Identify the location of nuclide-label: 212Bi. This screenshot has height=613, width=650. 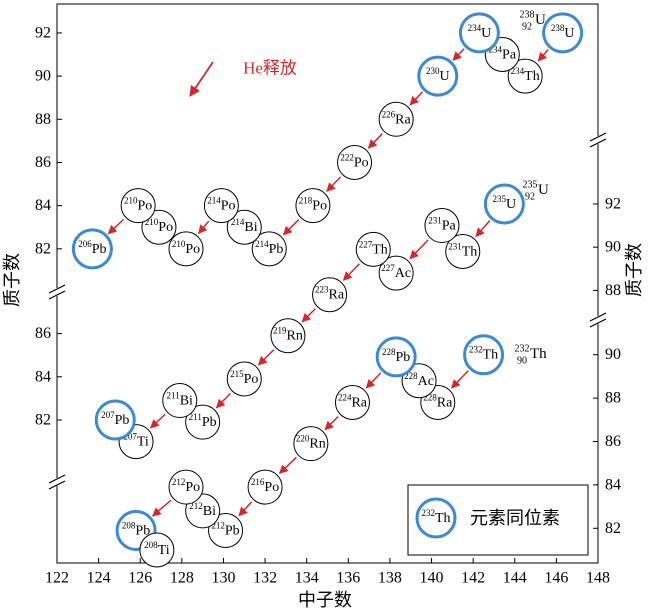
(202, 510).